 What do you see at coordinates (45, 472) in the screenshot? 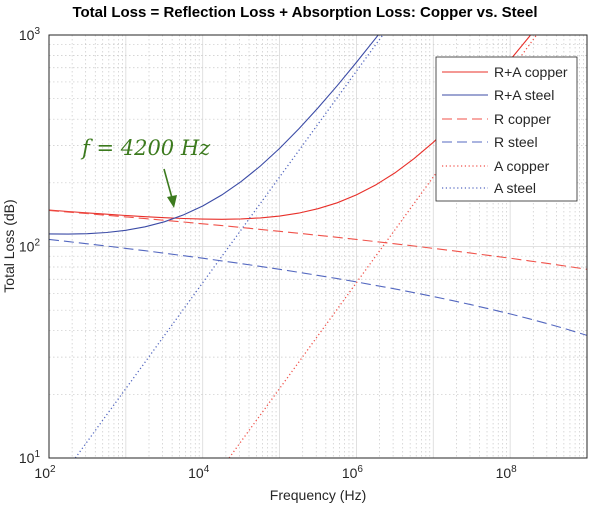
I see `x-tick-label: 10²` at bounding box center [45, 472].